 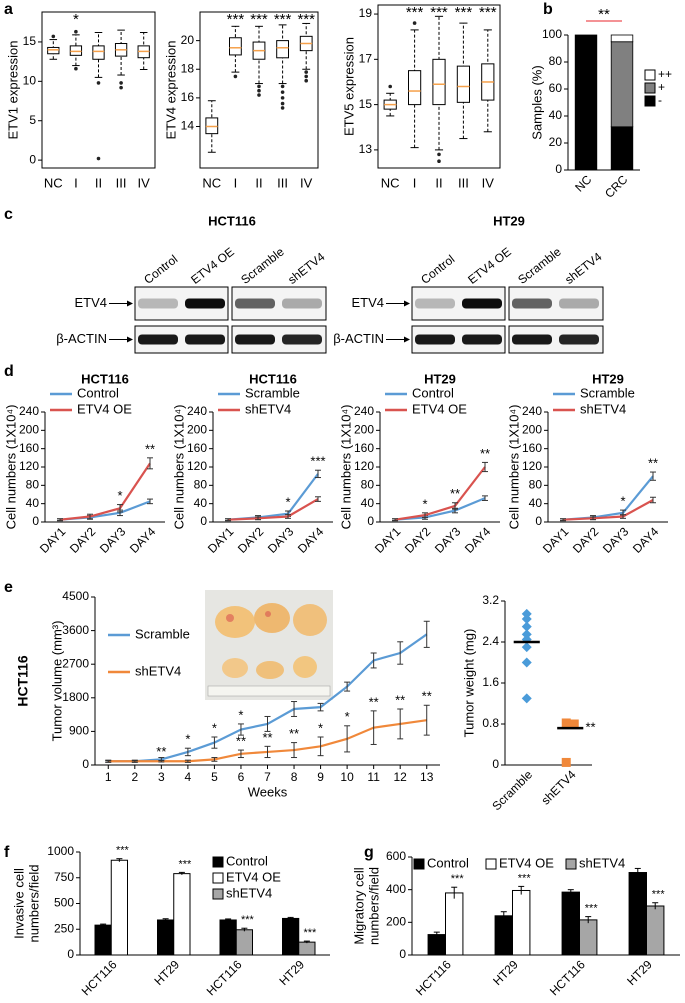 What do you see at coordinates (281, 540) in the screenshot?
I see `x-tick-label: DAY3` at bounding box center [281, 540].